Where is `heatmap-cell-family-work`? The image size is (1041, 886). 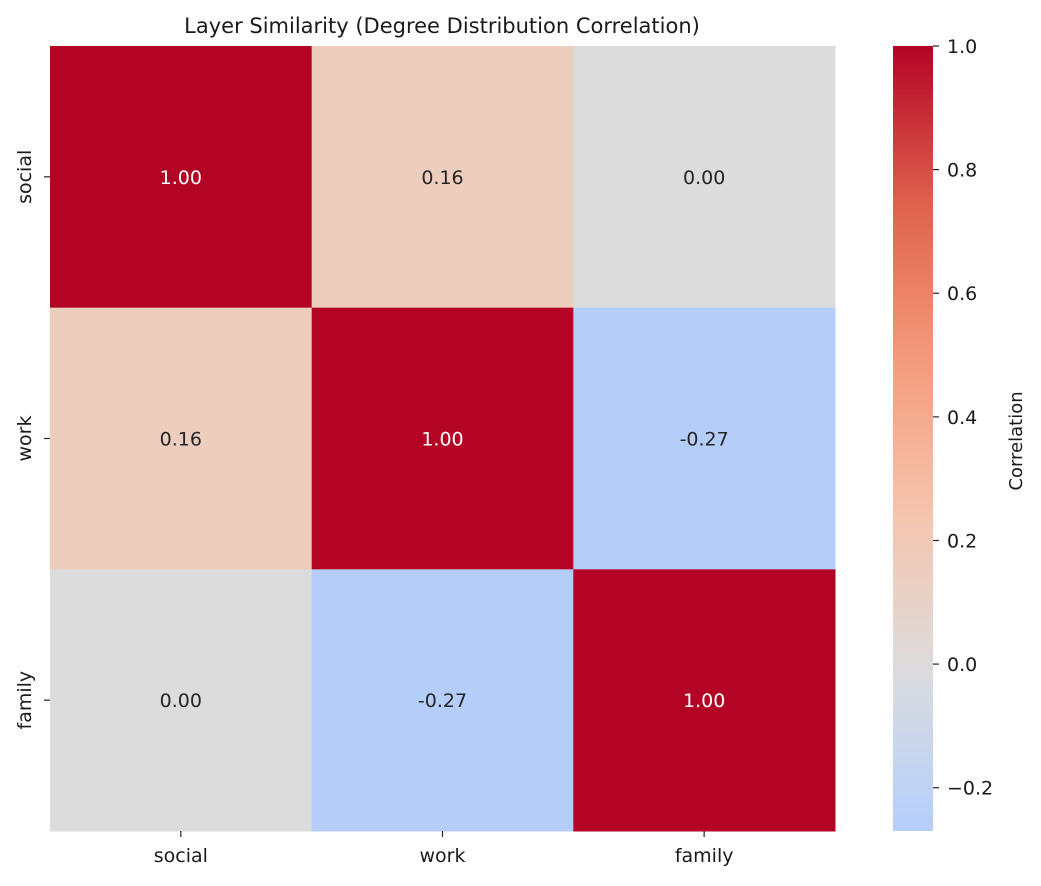 heatmap-cell-family-work is located at coordinates (442, 700).